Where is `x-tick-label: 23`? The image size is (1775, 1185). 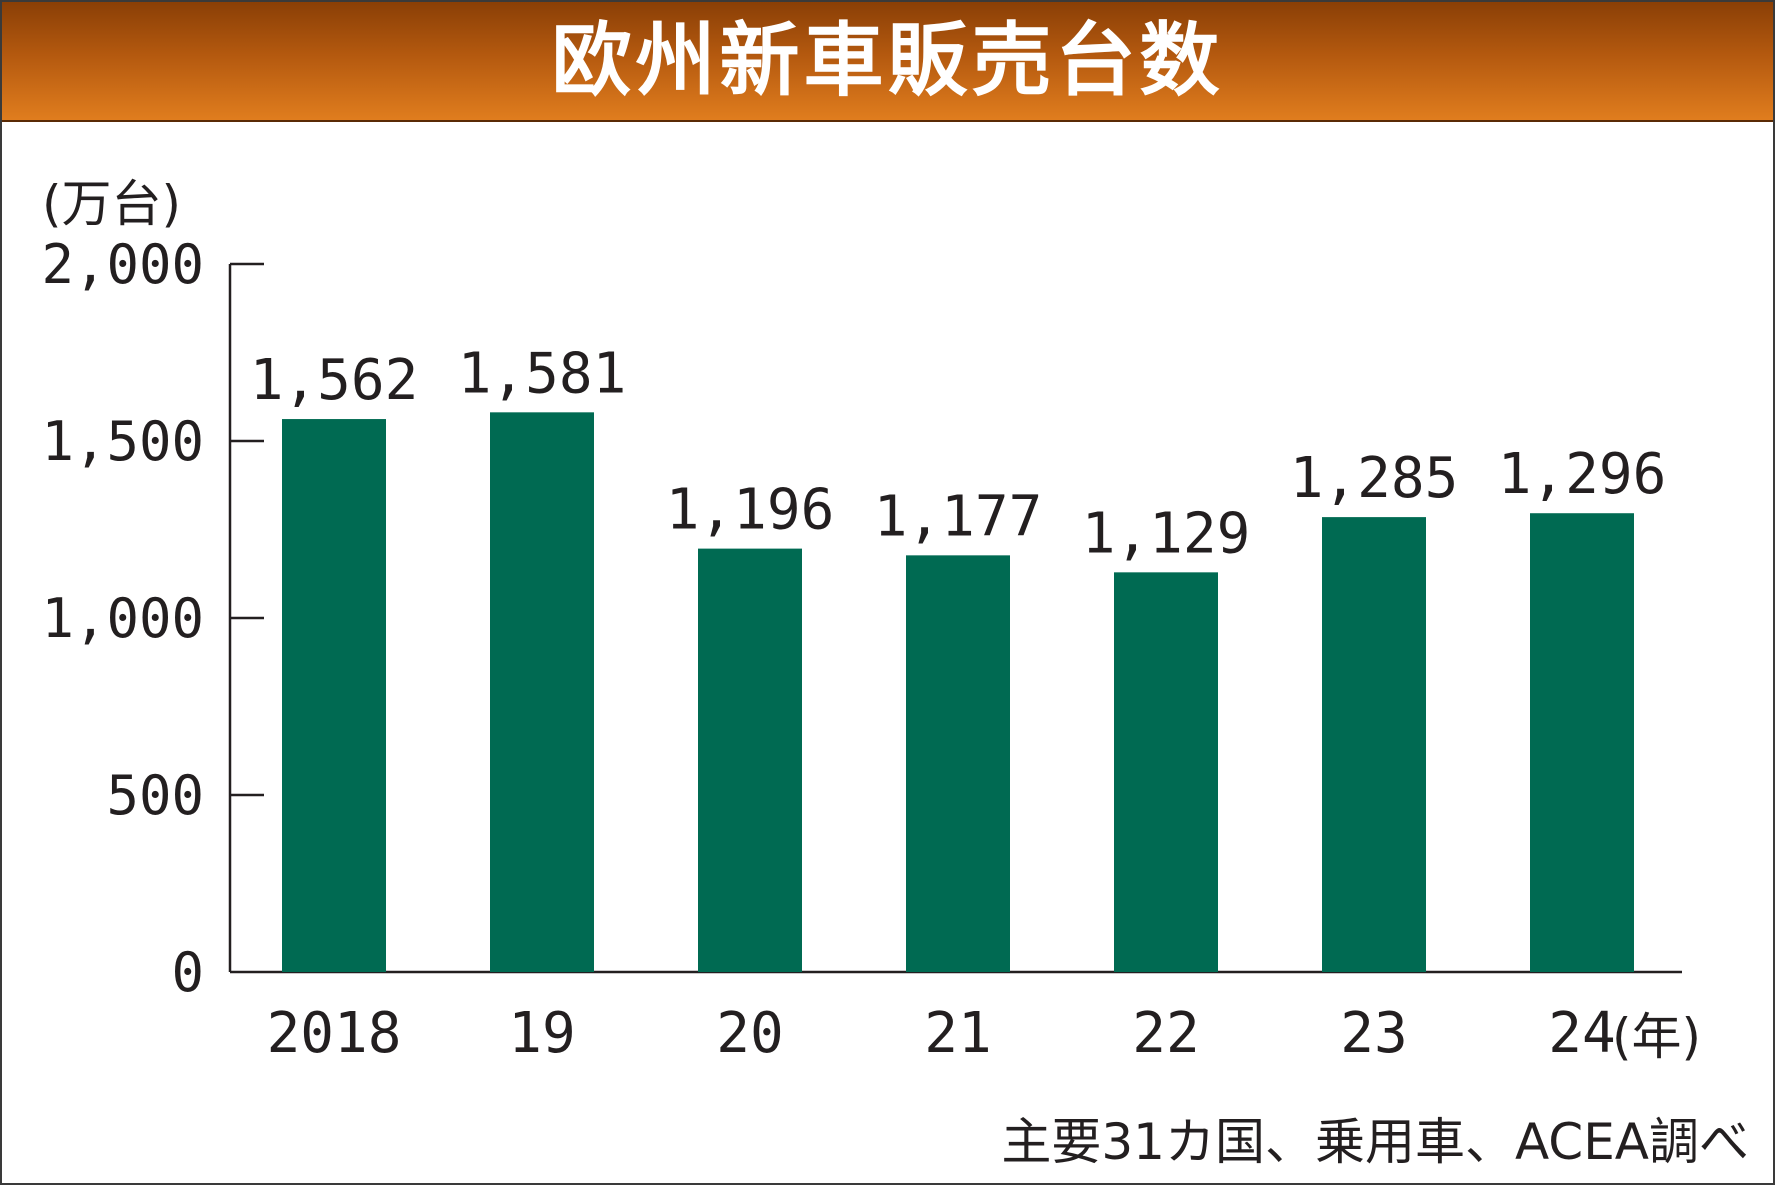 x-tick-label: 23 is located at coordinates (1373, 1033).